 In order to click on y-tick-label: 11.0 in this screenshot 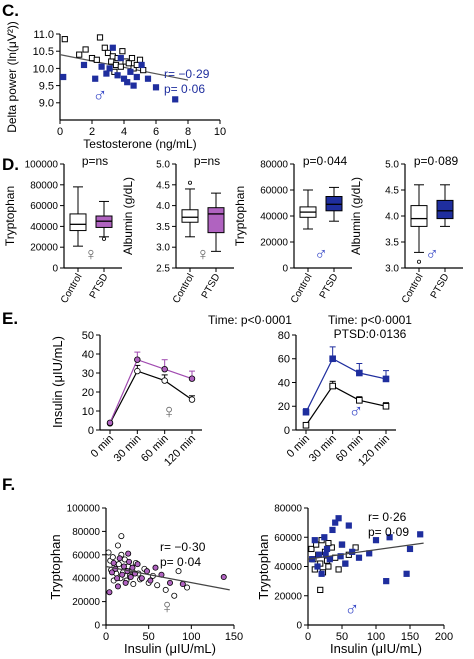, I will do `click(43, 35)`.